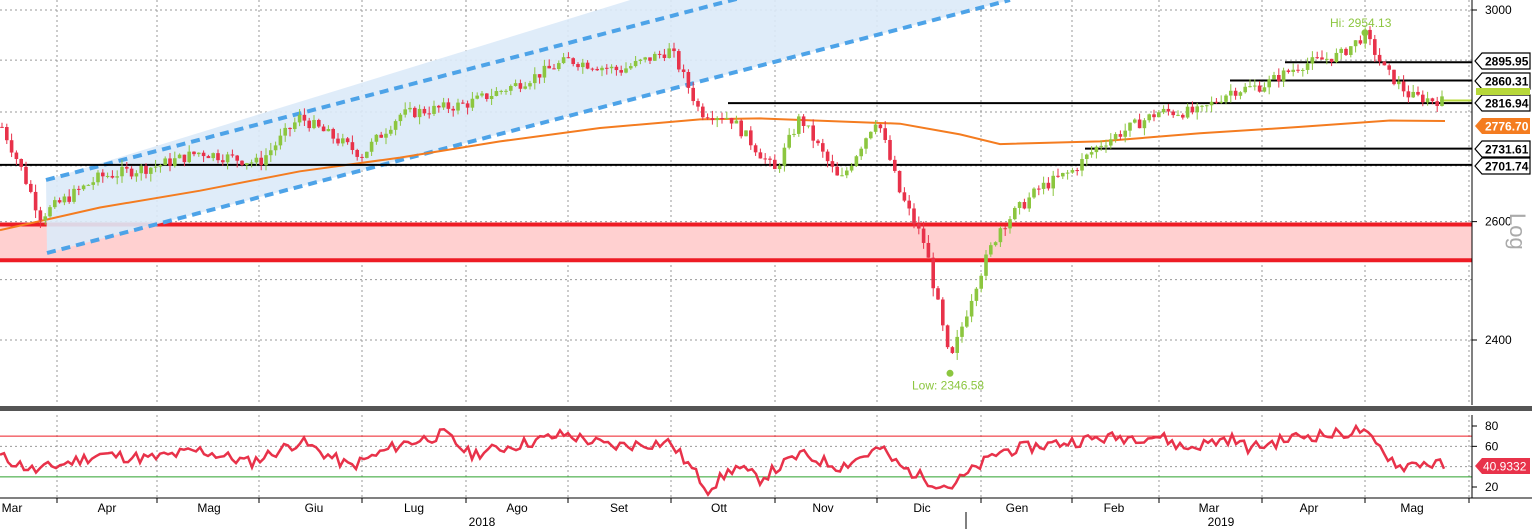 The image size is (1532, 529). Describe the element at coordinates (723, 460) in the screenshot. I see `rsi-line` at that location.